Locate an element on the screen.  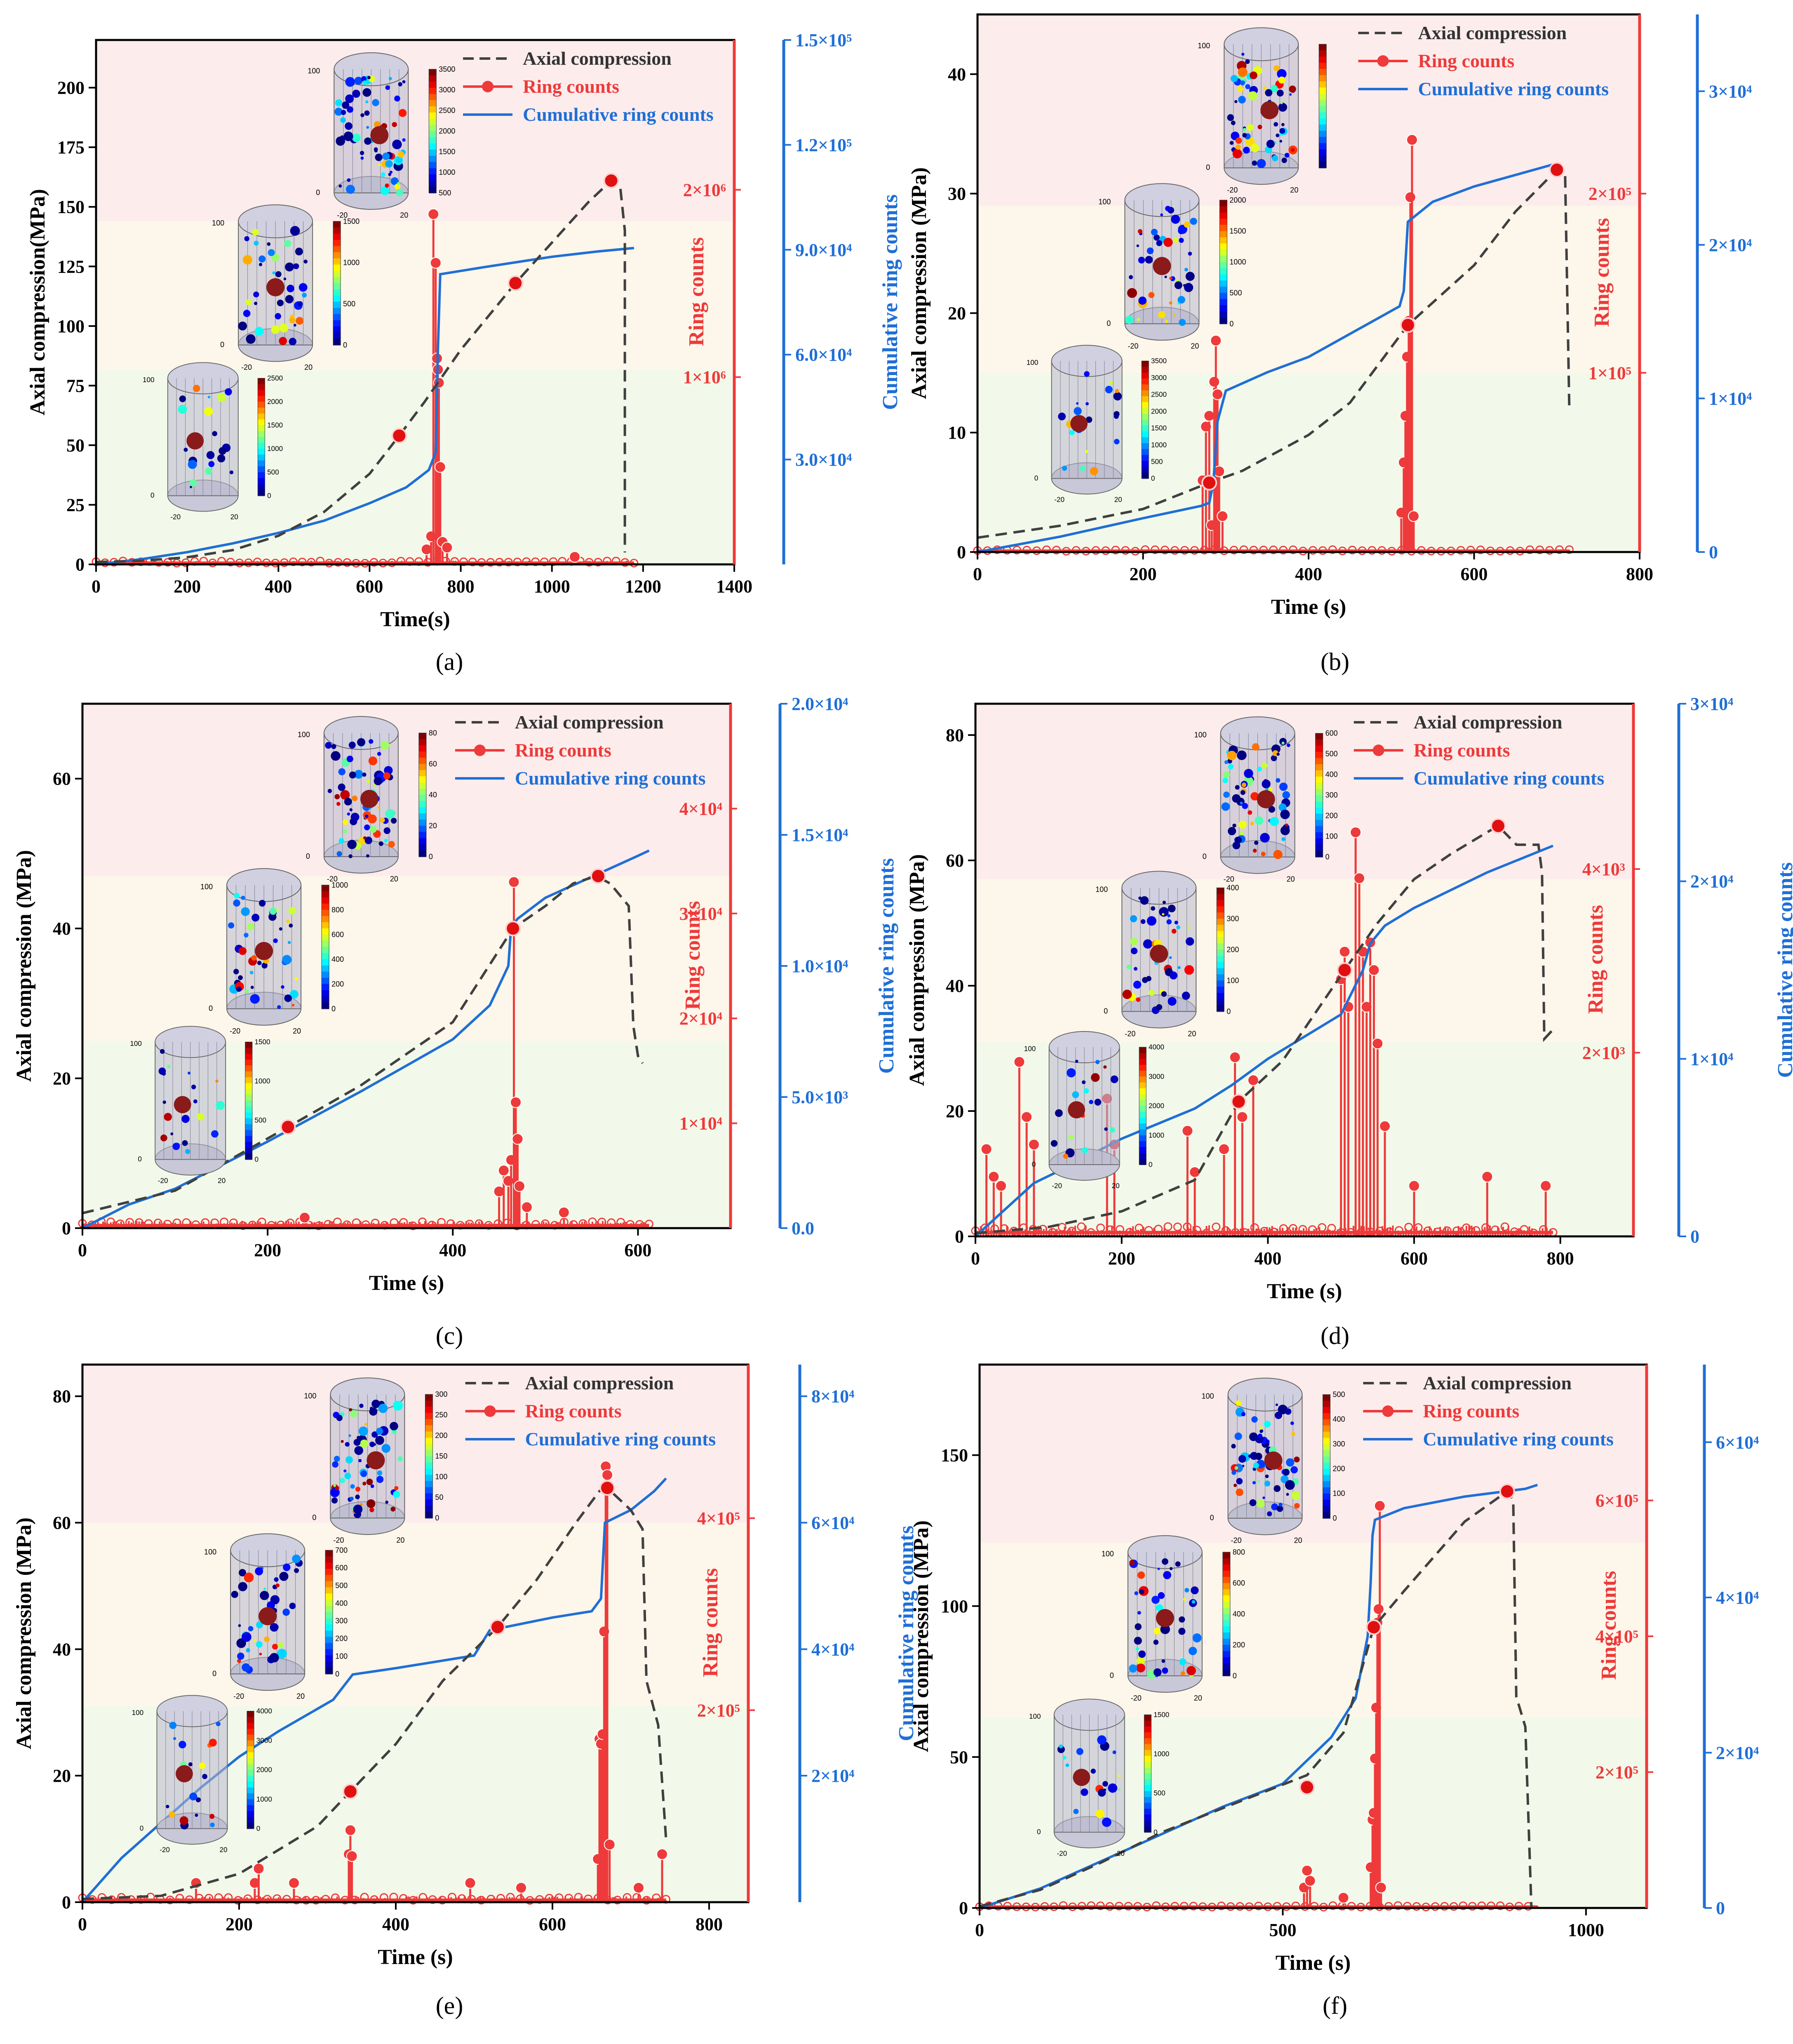
ring-count-tick-label: 4×10⁴ is located at coordinates (701, 809).